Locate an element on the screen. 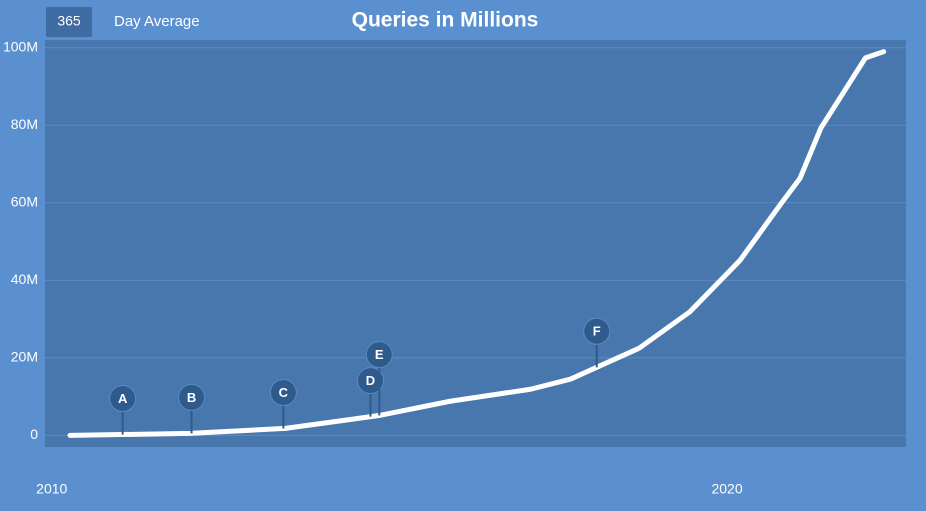 This screenshot has height=511, width=926. pin-label: C is located at coordinates (284, 392).